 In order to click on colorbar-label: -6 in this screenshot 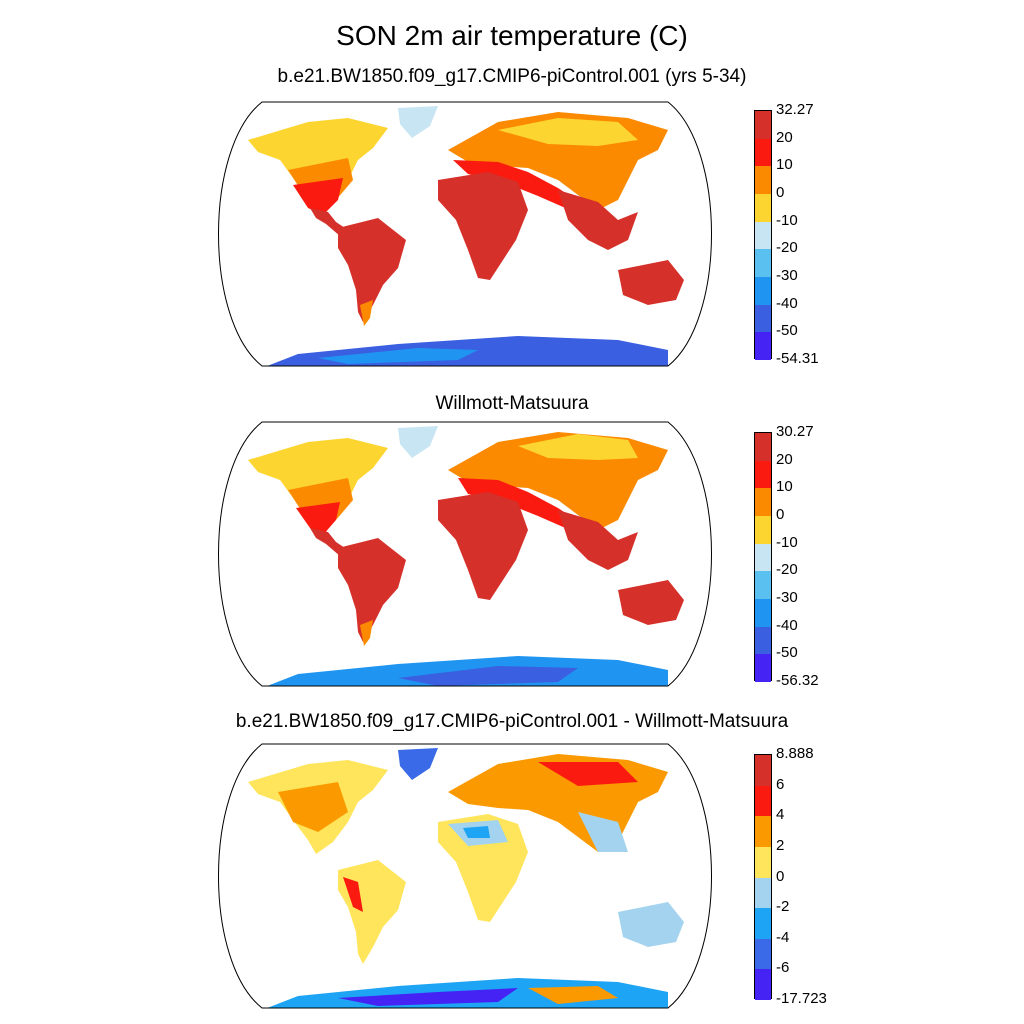, I will do `click(783, 968)`.